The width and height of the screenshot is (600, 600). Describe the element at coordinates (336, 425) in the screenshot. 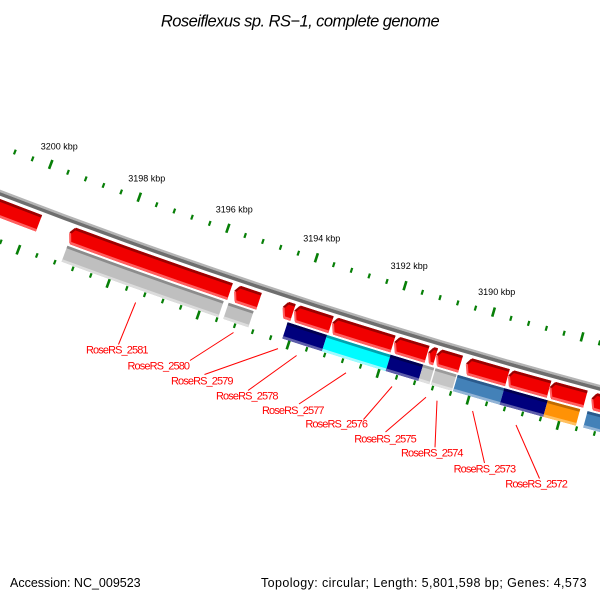

I see `svg-text: RoseRS_2576` at that location.